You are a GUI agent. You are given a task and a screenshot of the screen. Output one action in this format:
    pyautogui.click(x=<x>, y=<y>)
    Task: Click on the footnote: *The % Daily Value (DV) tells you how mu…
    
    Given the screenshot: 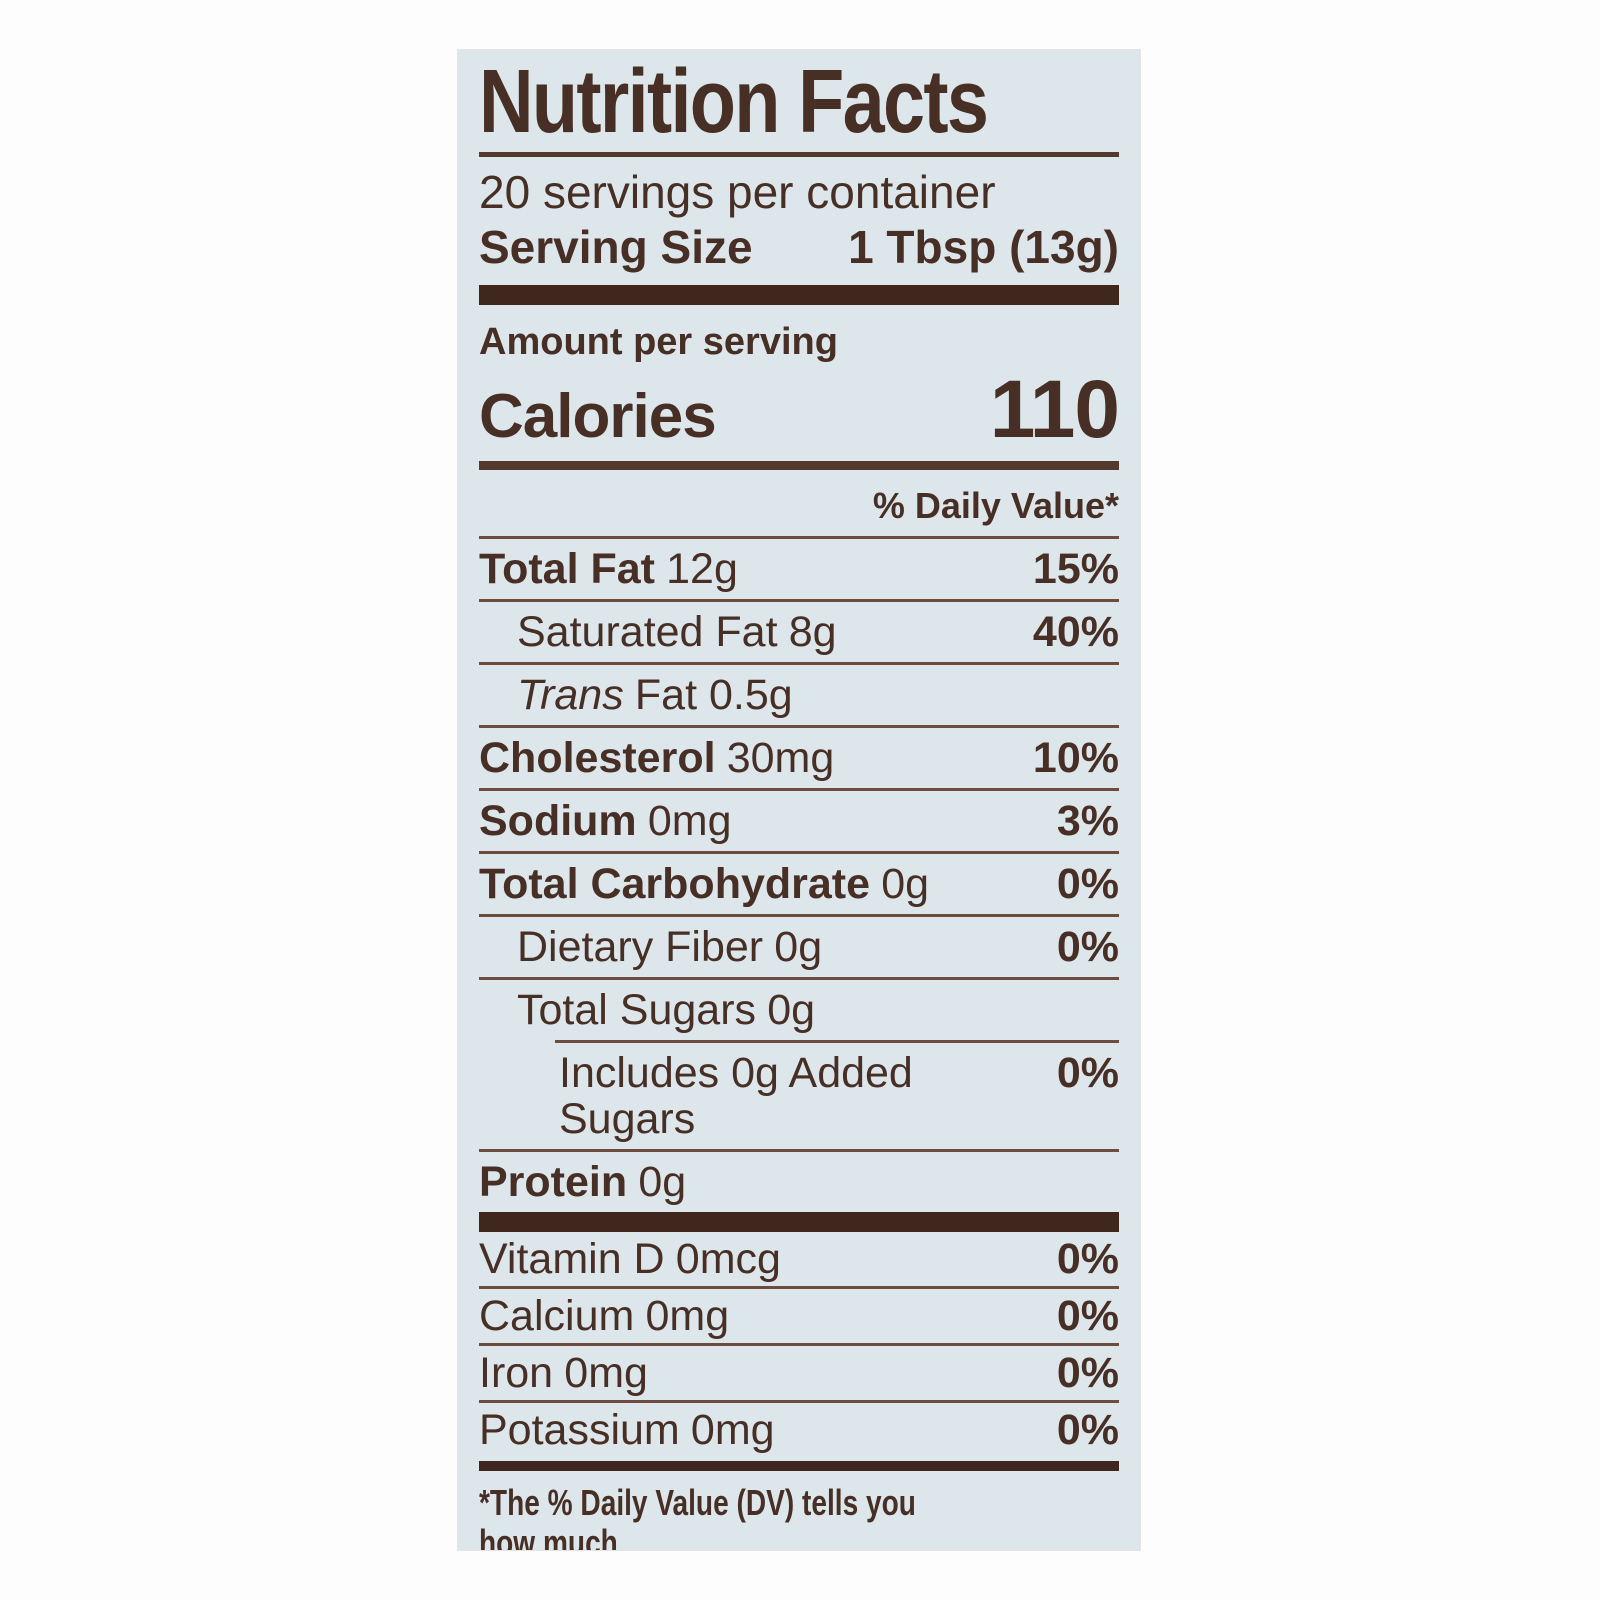 What is the action you would take?
    pyautogui.click(x=799, y=1516)
    